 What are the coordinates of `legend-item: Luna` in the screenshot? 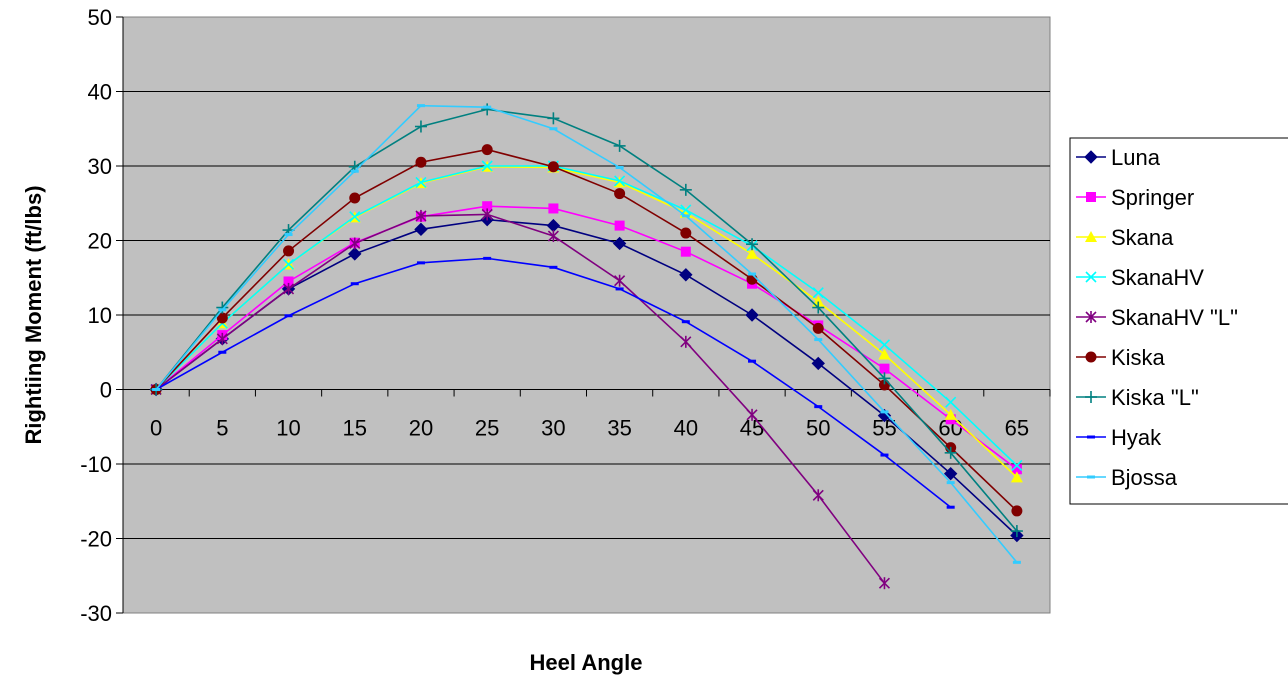 It's located at (1118, 157).